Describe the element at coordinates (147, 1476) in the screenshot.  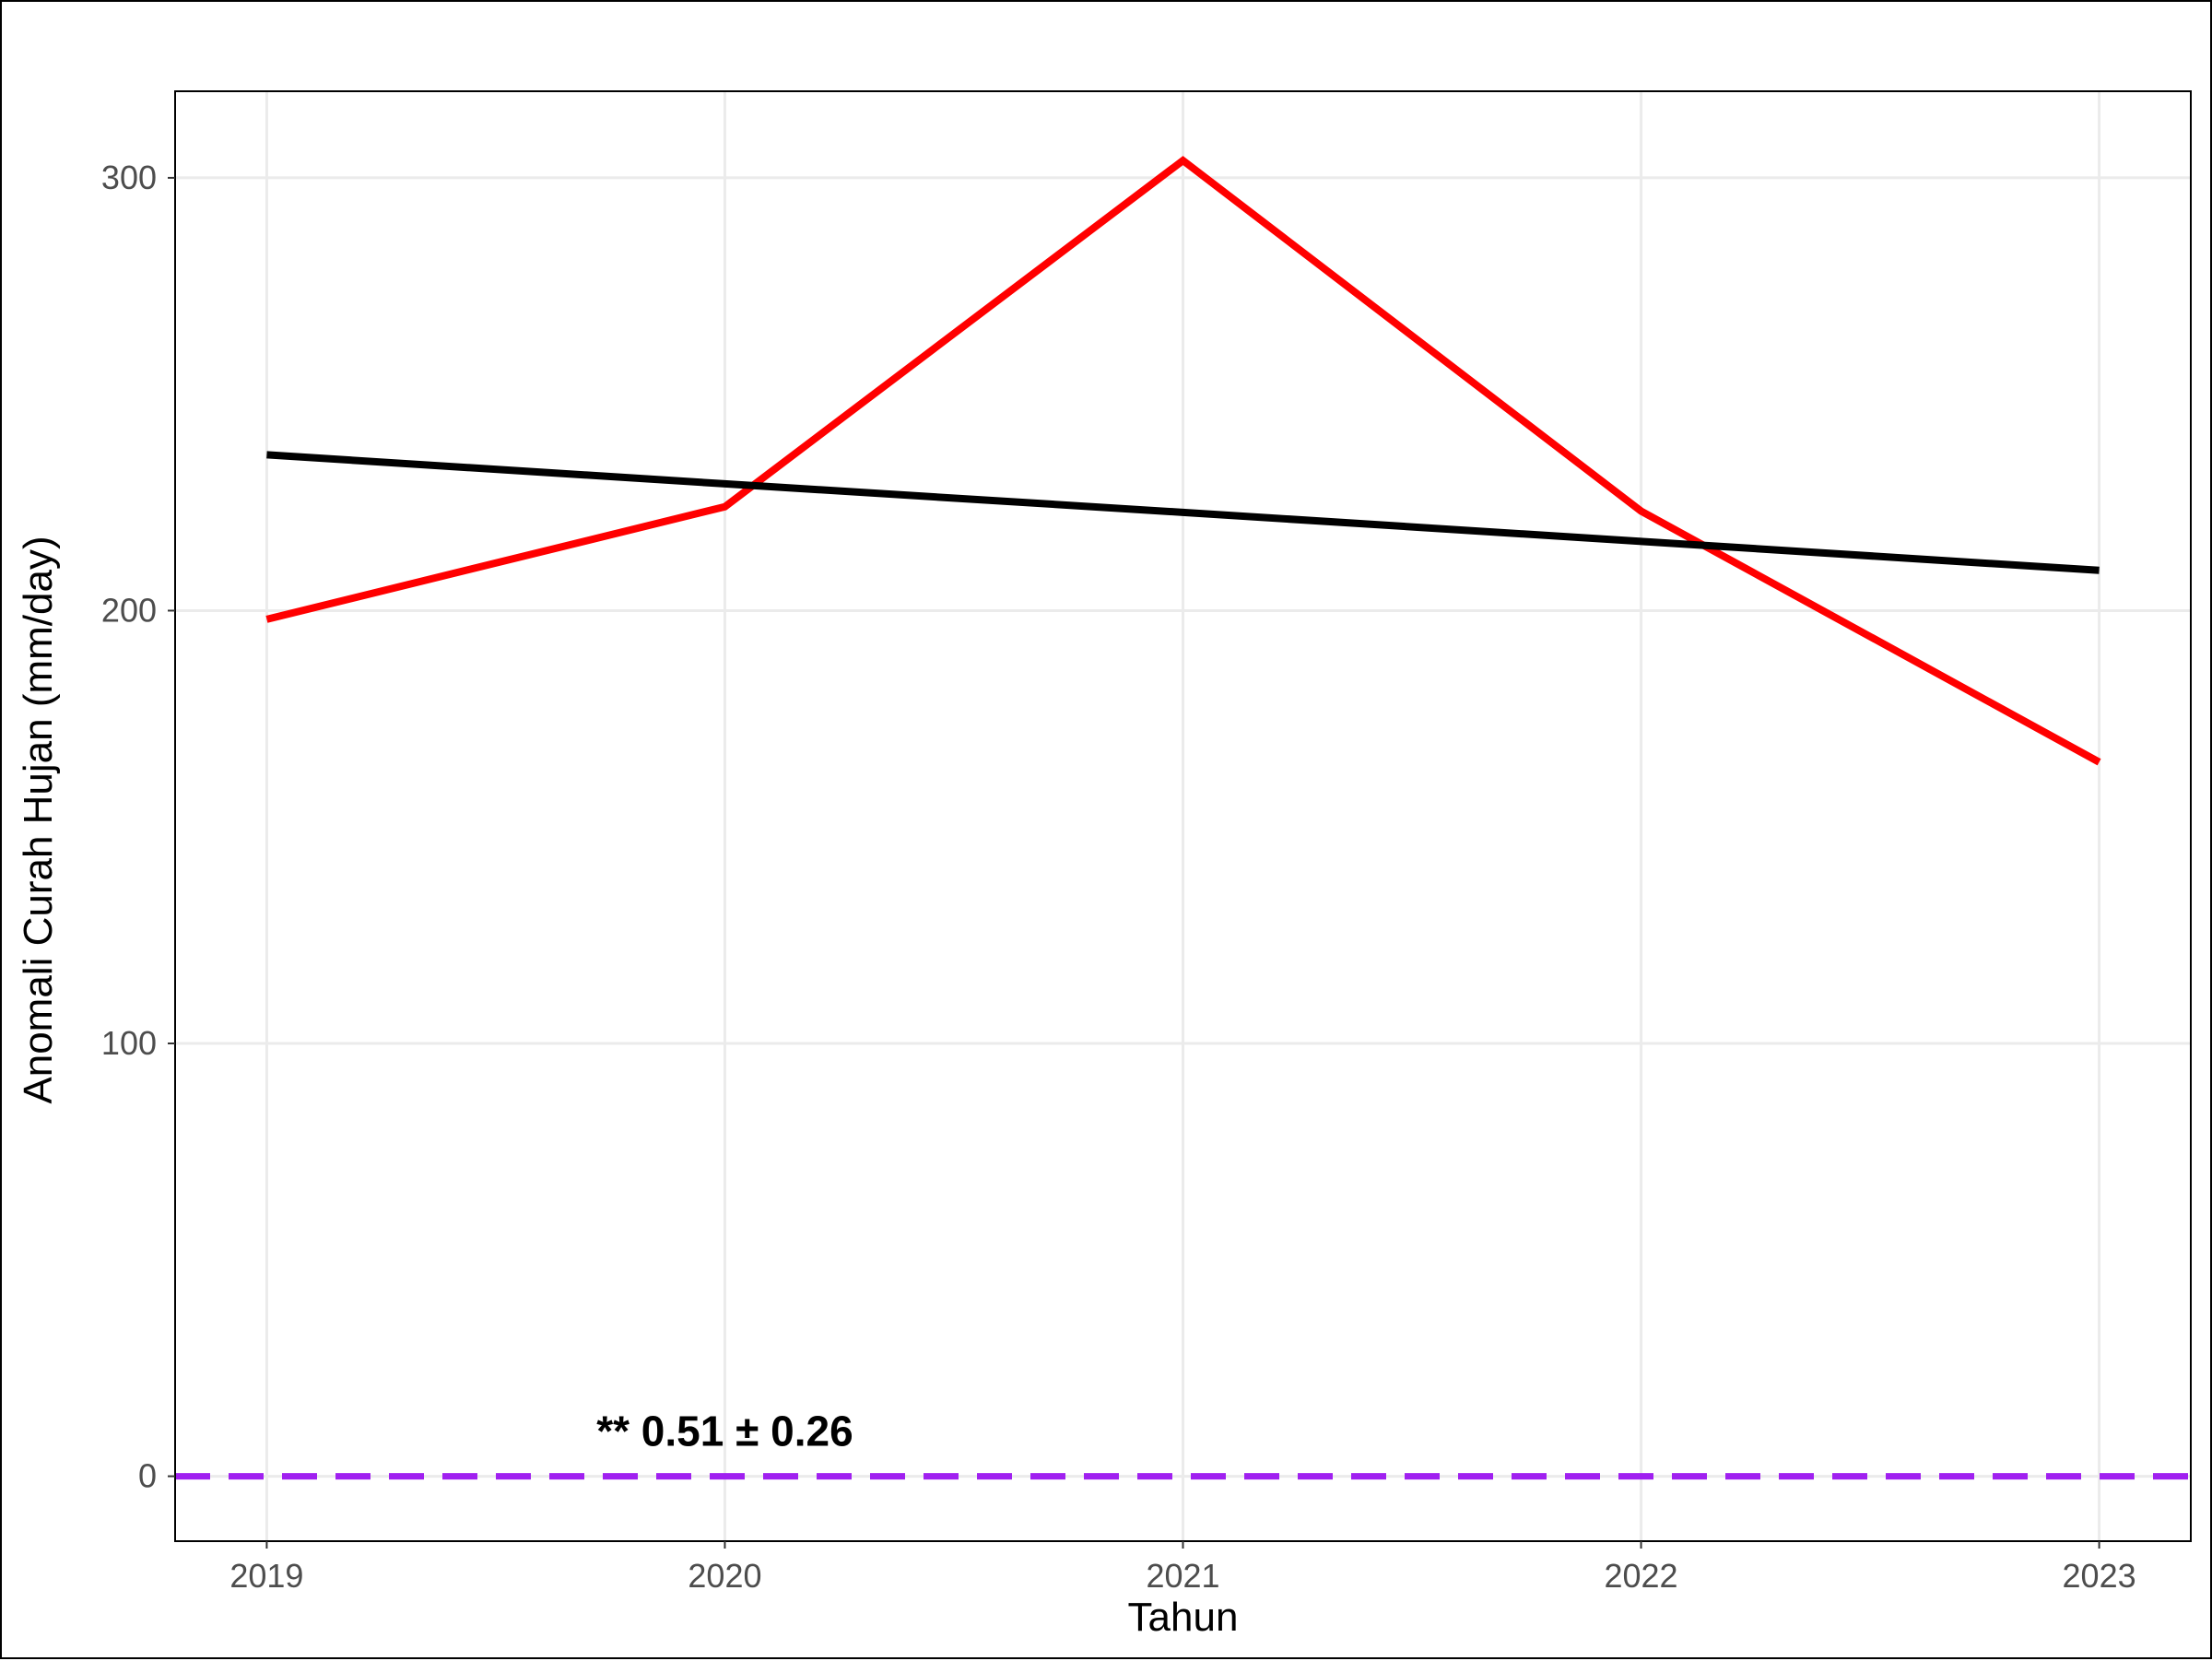
I see `y-tick-label-0: 0` at that location.